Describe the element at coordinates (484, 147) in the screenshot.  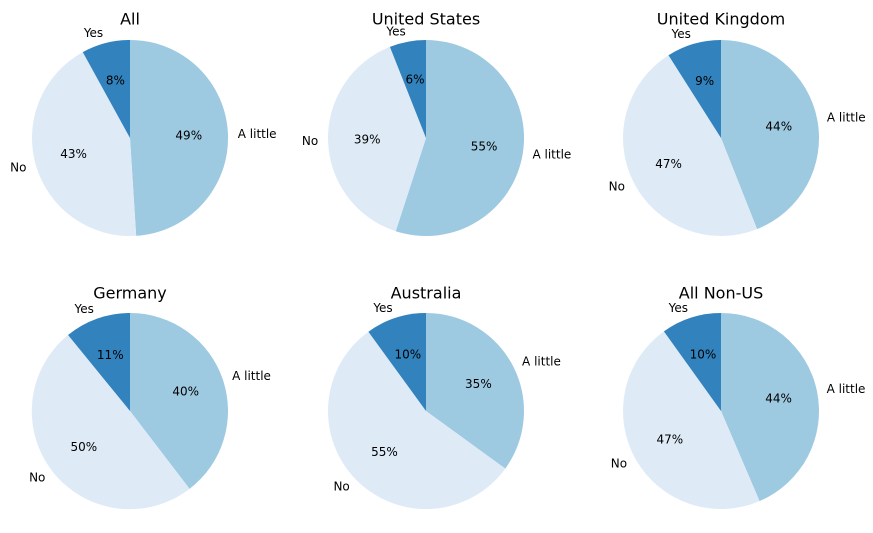
I see `value-label-a-little: 55%` at that location.